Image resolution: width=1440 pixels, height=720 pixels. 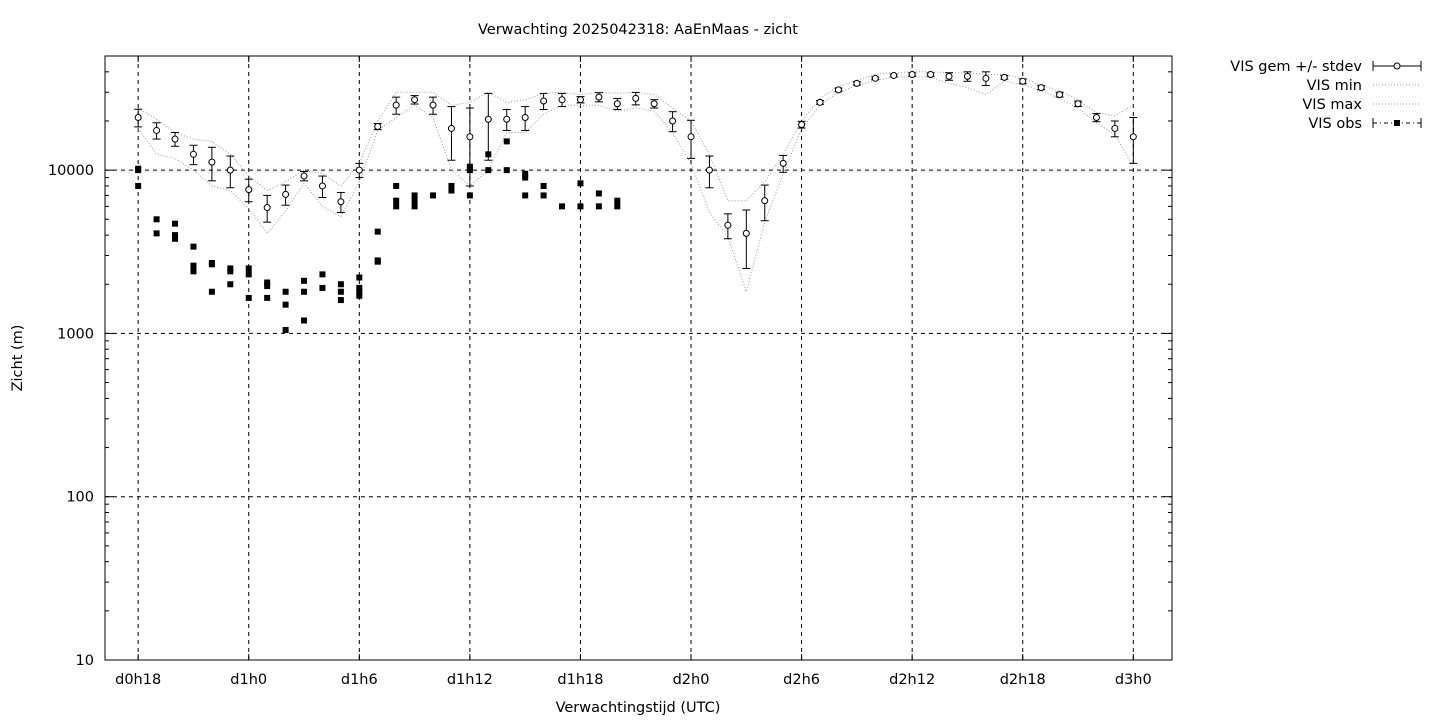 What do you see at coordinates (1397, 66) in the screenshot?
I see `errorbar-circle-icon` at bounding box center [1397, 66].